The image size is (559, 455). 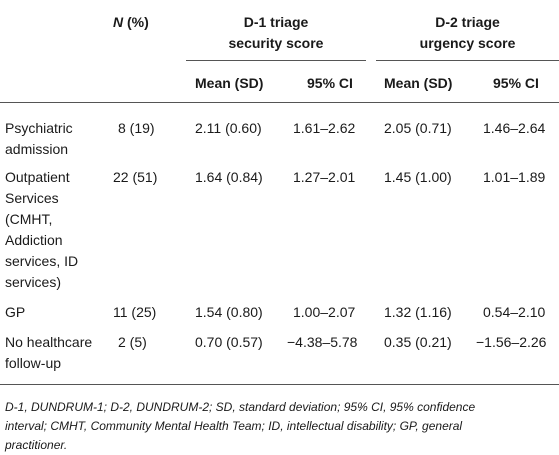 I want to click on row-label-line: (CMHT,, so click(x=29, y=219).